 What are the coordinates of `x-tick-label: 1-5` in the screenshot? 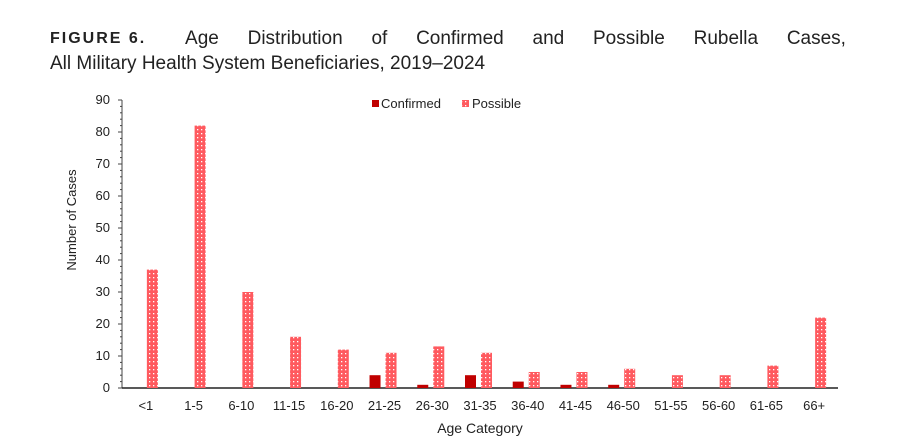 It's located at (193, 405).